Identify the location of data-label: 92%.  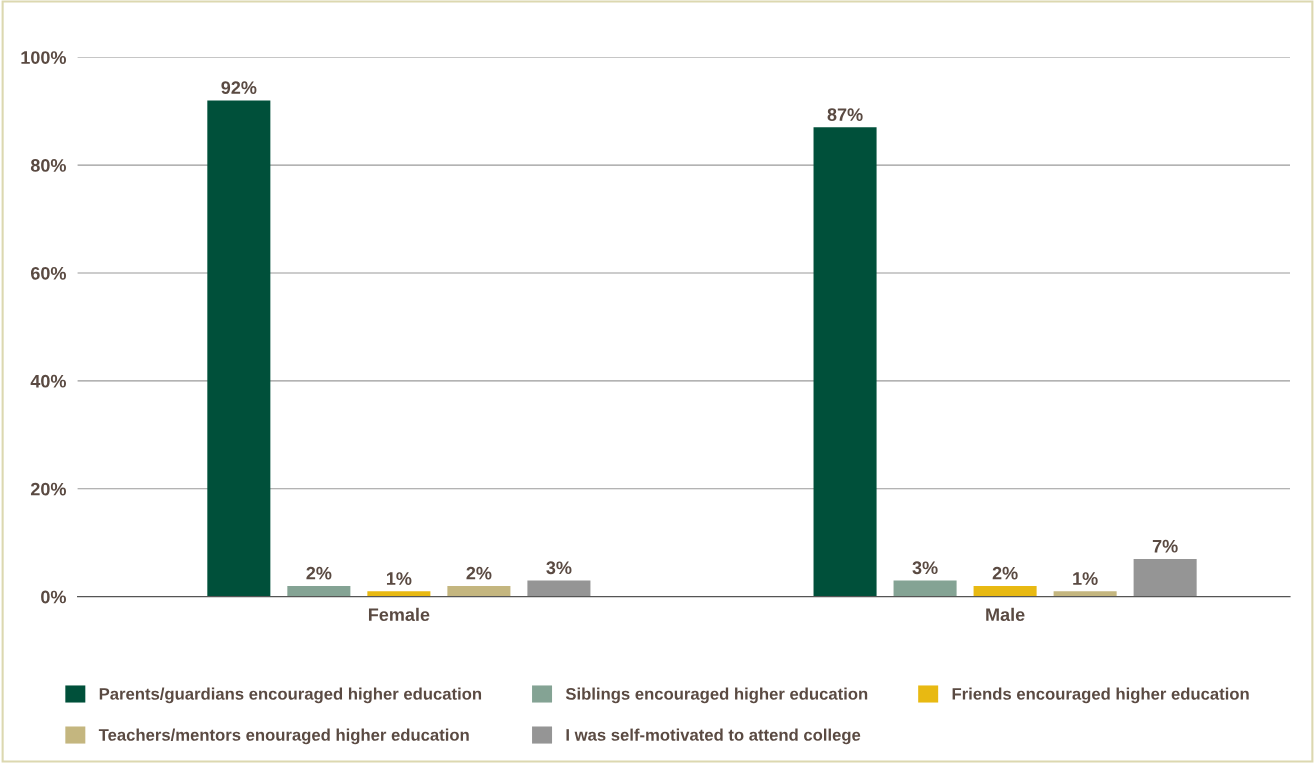
(239, 88).